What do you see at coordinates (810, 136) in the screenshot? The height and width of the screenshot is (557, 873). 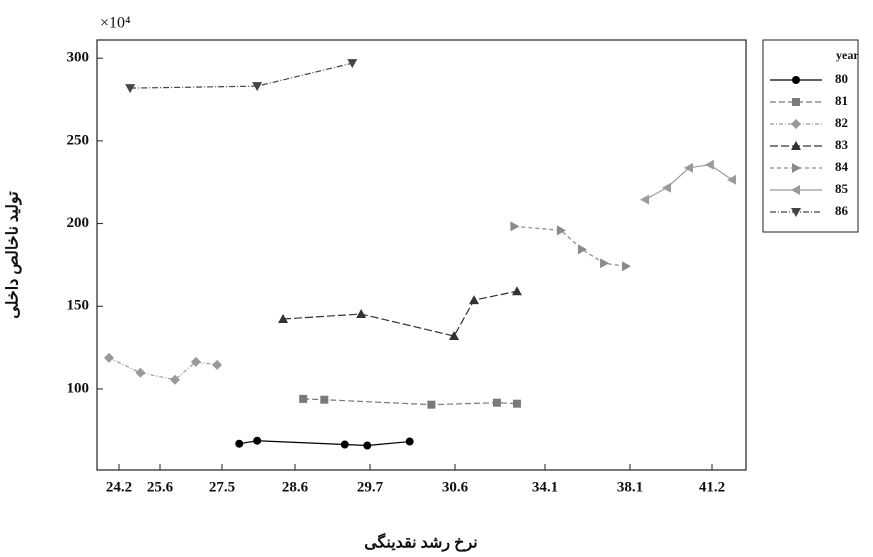 I see `legend-box` at bounding box center [810, 136].